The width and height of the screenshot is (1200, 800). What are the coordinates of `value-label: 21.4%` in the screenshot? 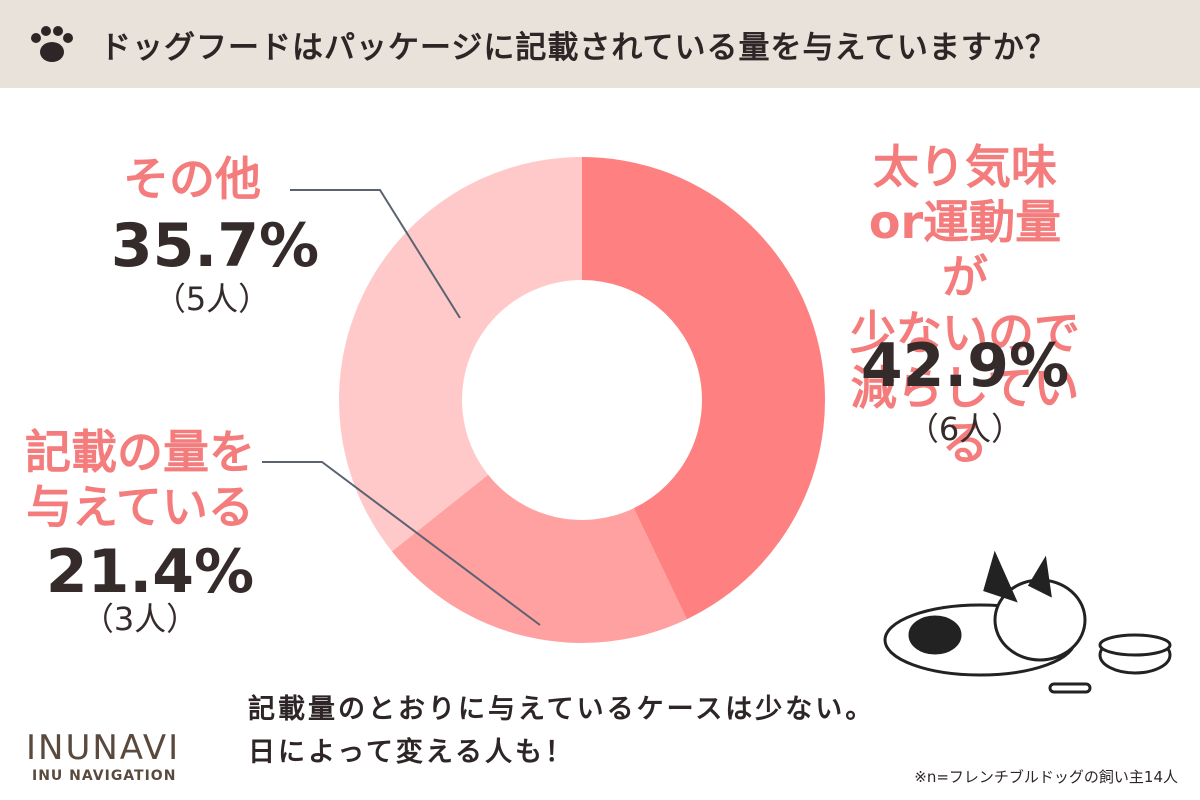 It's located at (150, 572).